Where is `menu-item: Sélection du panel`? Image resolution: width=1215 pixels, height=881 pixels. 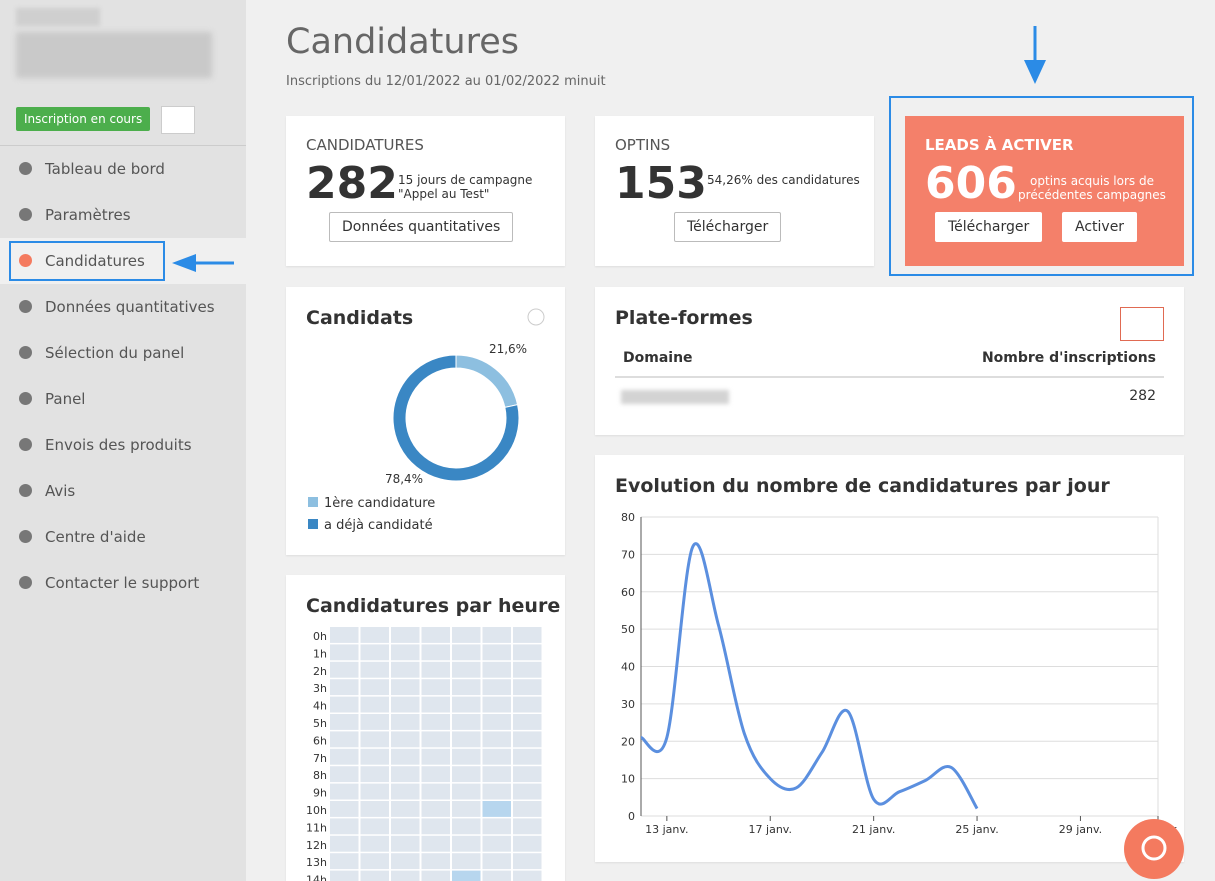
menu-item: Sélection du panel is located at coordinates (123, 353).